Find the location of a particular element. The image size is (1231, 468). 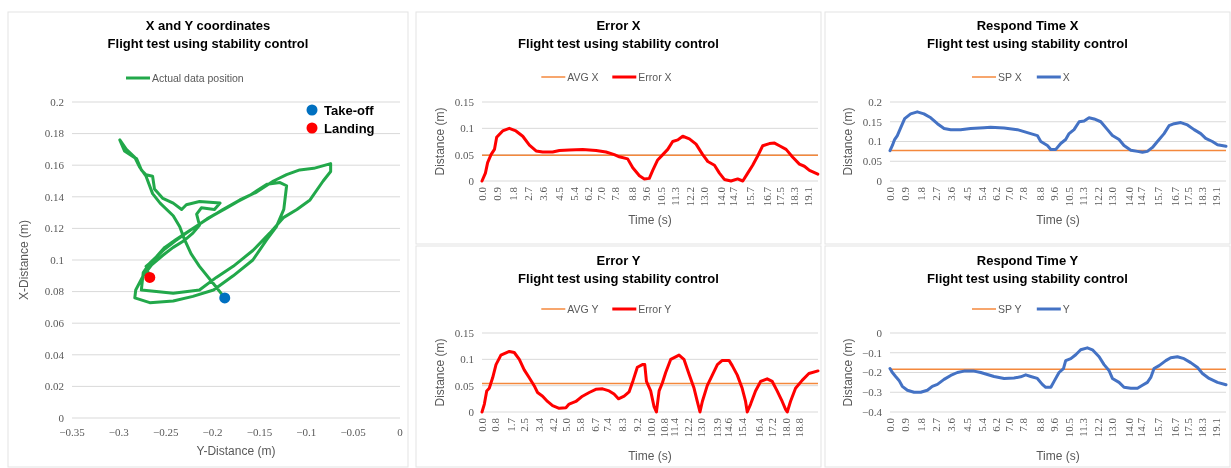

x-tick-label: 18.0 is located at coordinates (785, 427).